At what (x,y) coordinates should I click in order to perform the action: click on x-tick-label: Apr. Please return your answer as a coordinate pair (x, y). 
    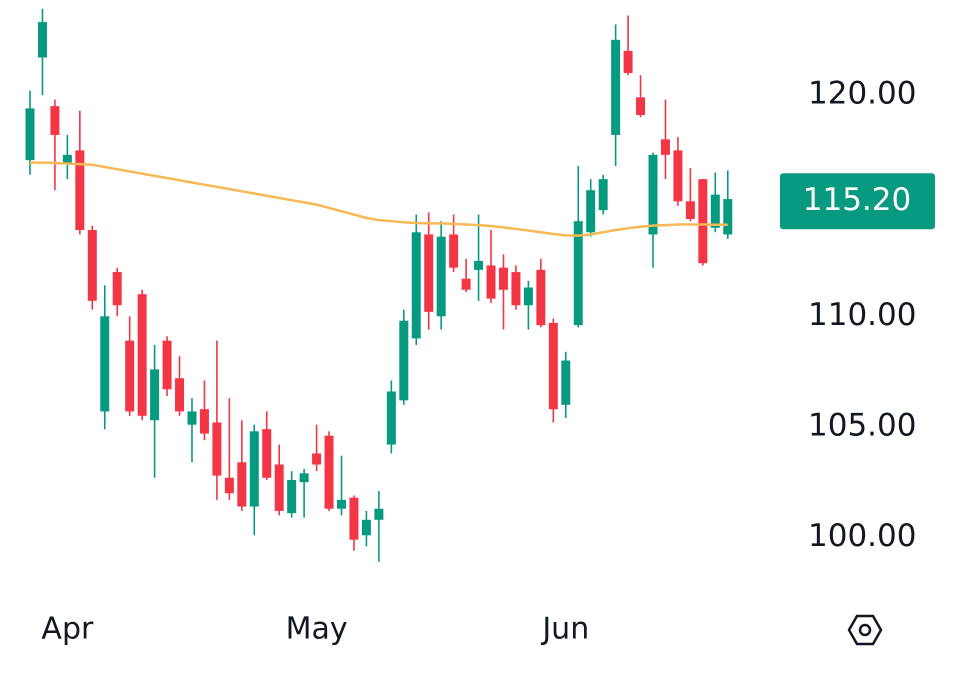
    Looking at the image, I should click on (67, 629).